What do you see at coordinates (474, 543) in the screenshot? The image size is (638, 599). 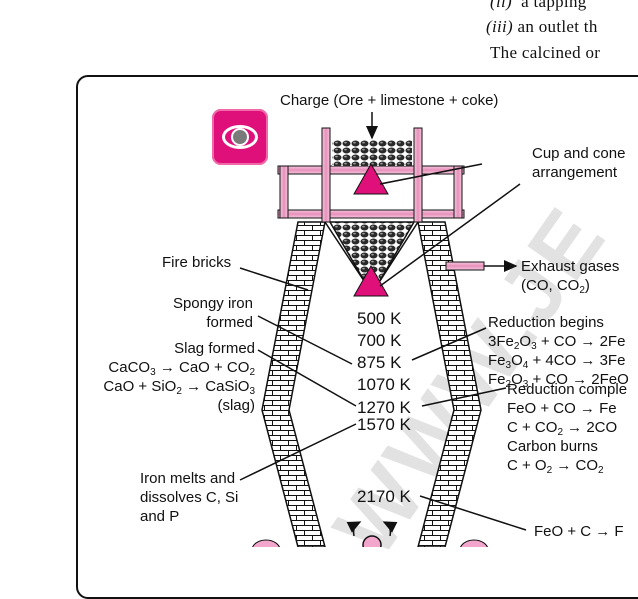 I see `right-tuyere` at bounding box center [474, 543].